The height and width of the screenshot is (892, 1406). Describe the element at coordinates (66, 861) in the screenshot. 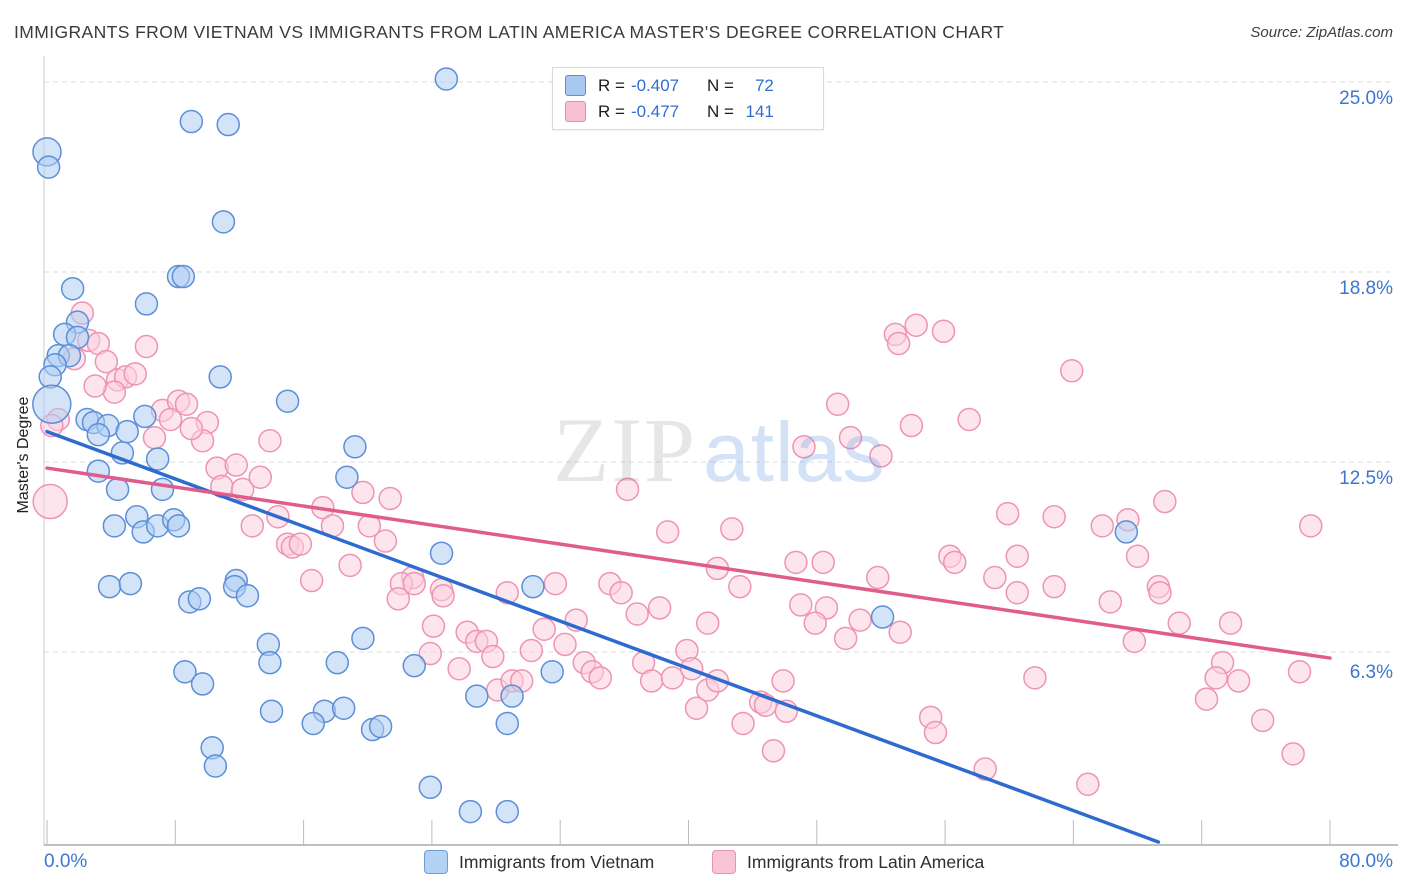

I see `x-axis-min-label: 0.0%` at that location.